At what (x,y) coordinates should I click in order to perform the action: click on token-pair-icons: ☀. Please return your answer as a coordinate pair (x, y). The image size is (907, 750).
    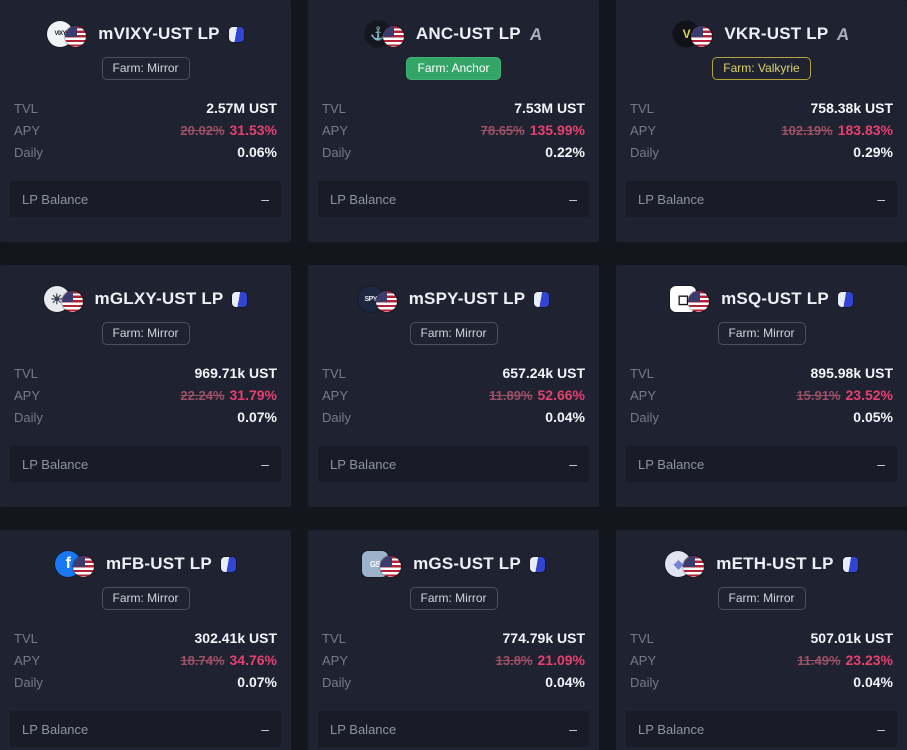
    Looking at the image, I should click on (64, 299).